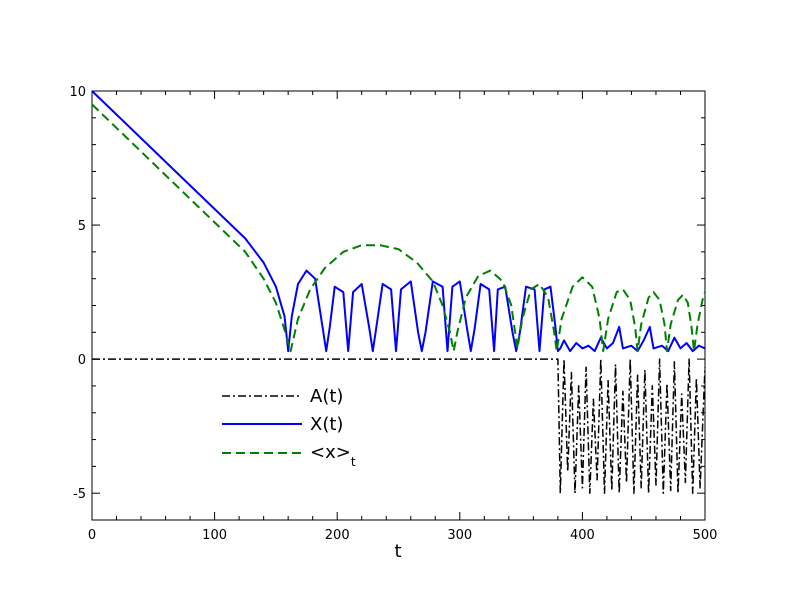  I want to click on legend-label-a: A(t), so click(326, 396).